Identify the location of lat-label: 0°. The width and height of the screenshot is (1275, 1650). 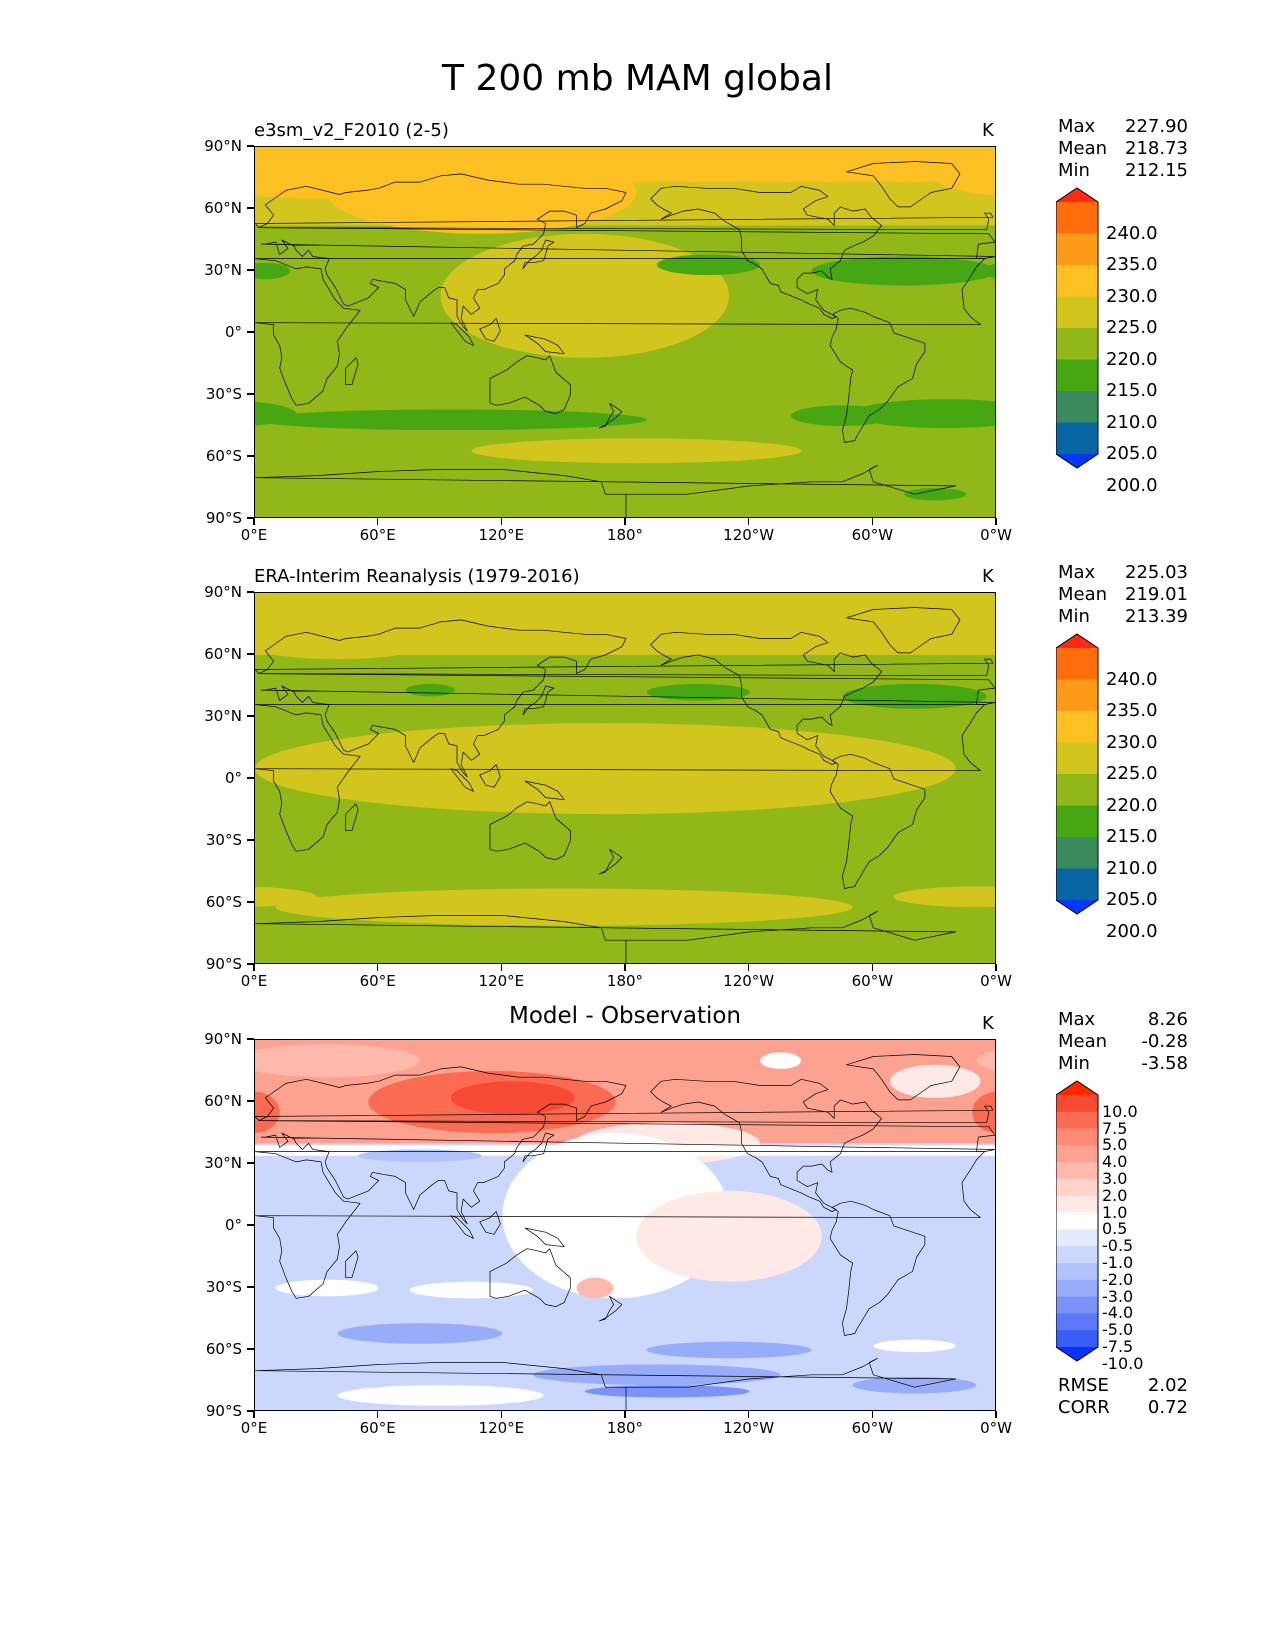
(233, 1225).